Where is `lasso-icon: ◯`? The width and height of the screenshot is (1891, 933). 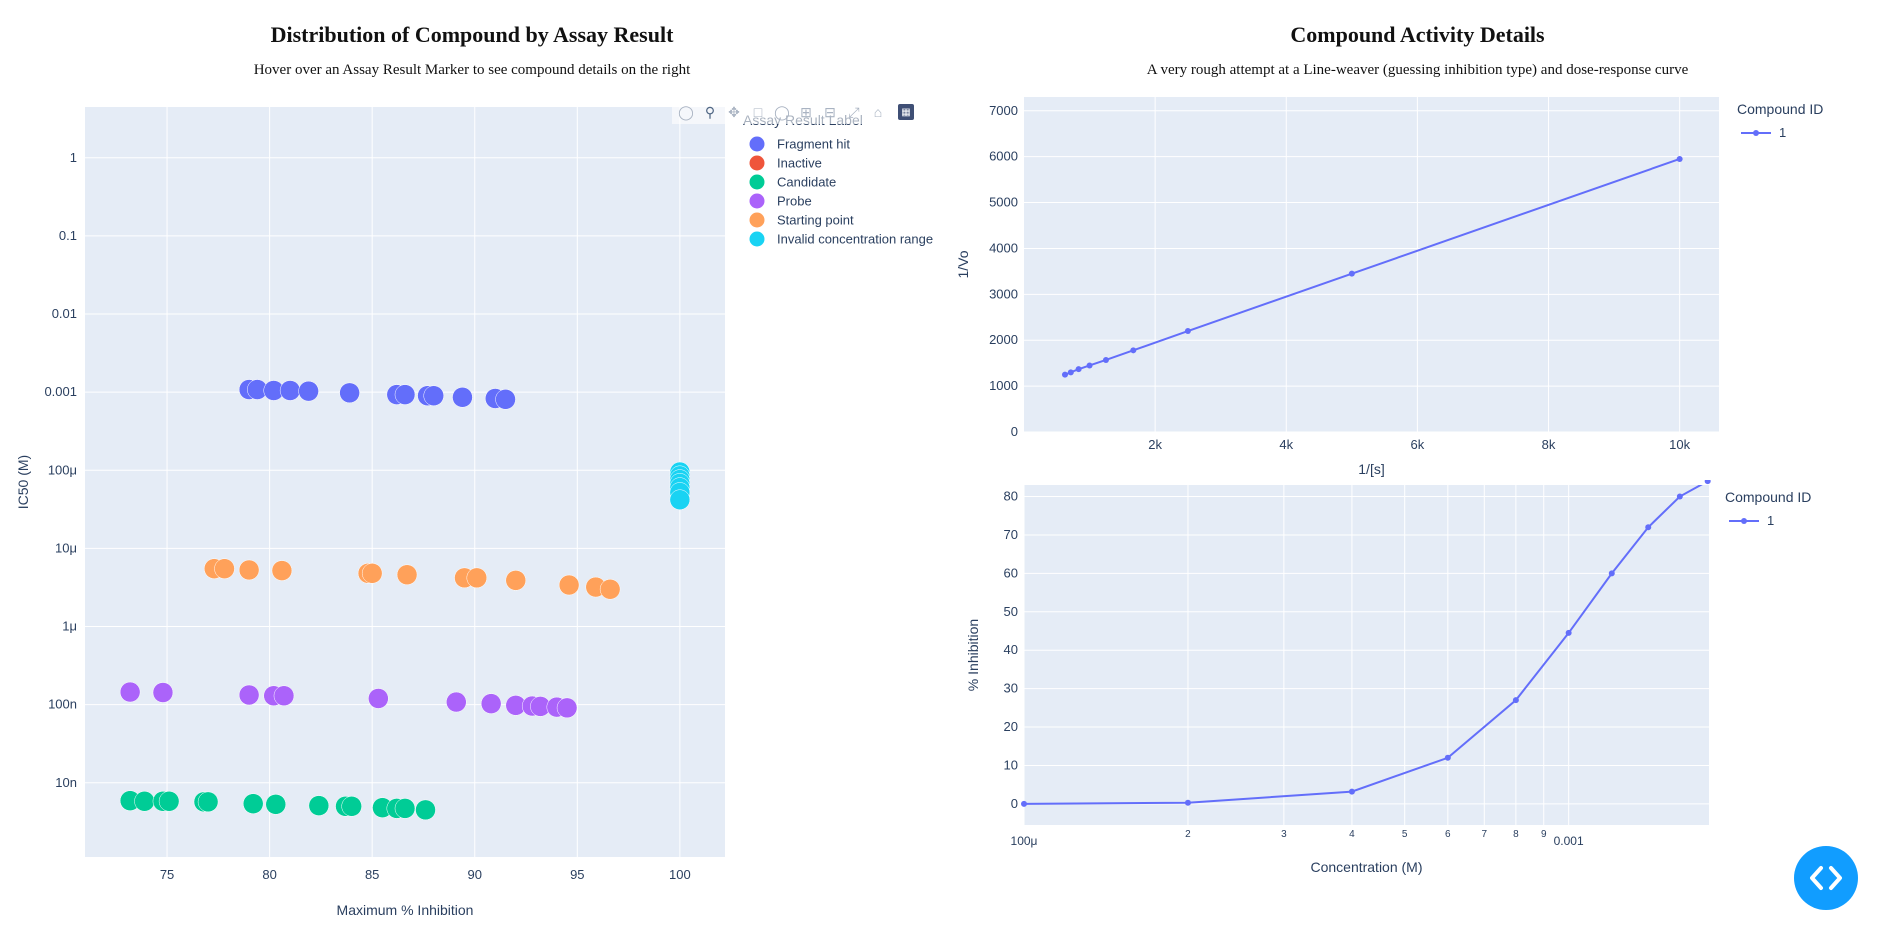
lasso-icon: ◯ is located at coordinates (782, 111).